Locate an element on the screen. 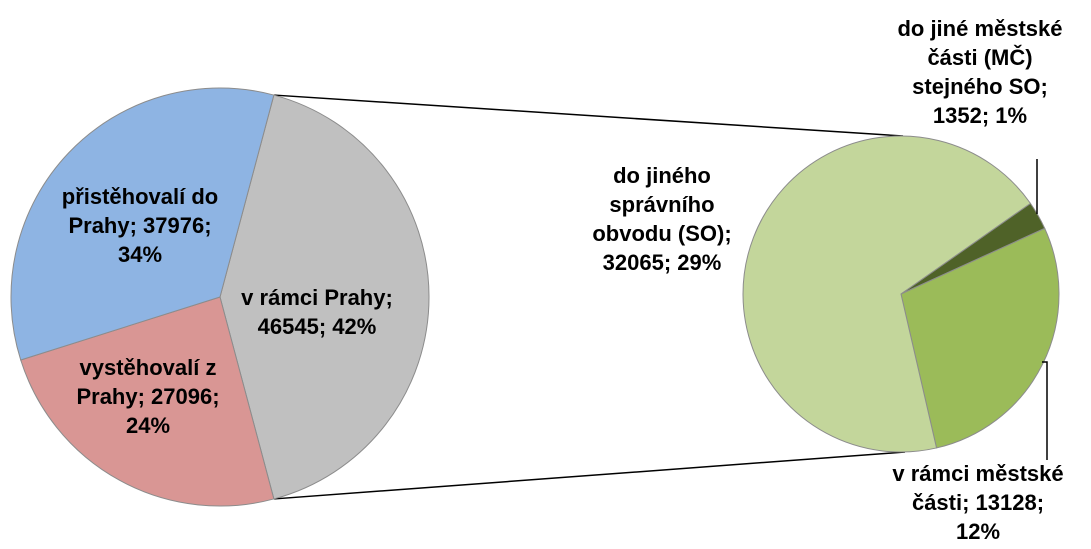 This screenshot has width=1091, height=549. leader-line-v-ramci-mestske-casti is located at coordinates (1045, 410).